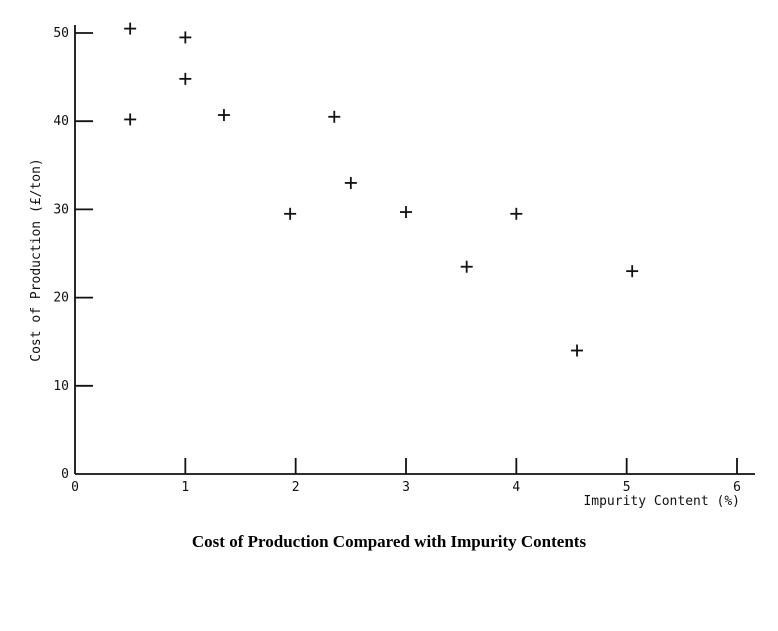  Describe the element at coordinates (36, 260) in the screenshot. I see `y-axis-title: Cost of Production (£/ton)` at that location.